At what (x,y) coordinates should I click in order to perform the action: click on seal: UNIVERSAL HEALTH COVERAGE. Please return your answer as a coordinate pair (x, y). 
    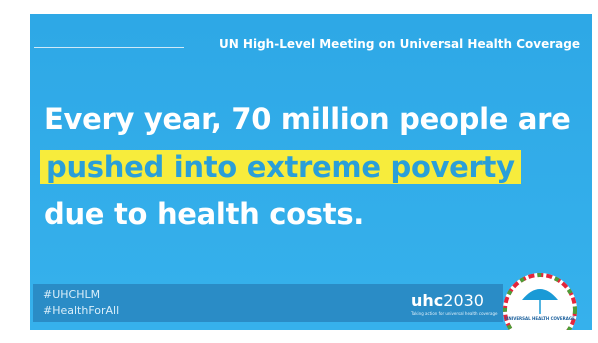
    Looking at the image, I should click on (540, 301).